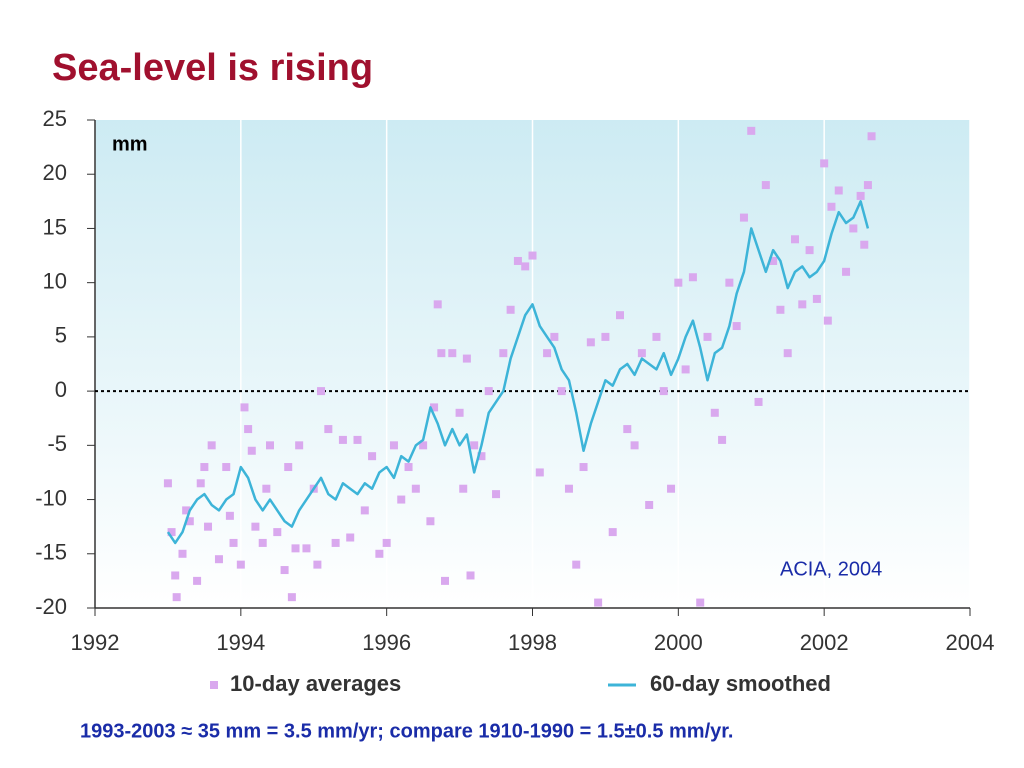 This screenshot has height=768, width=1024. What do you see at coordinates (57, 443) in the screenshot?
I see `y-tick-label: -5` at bounding box center [57, 443].